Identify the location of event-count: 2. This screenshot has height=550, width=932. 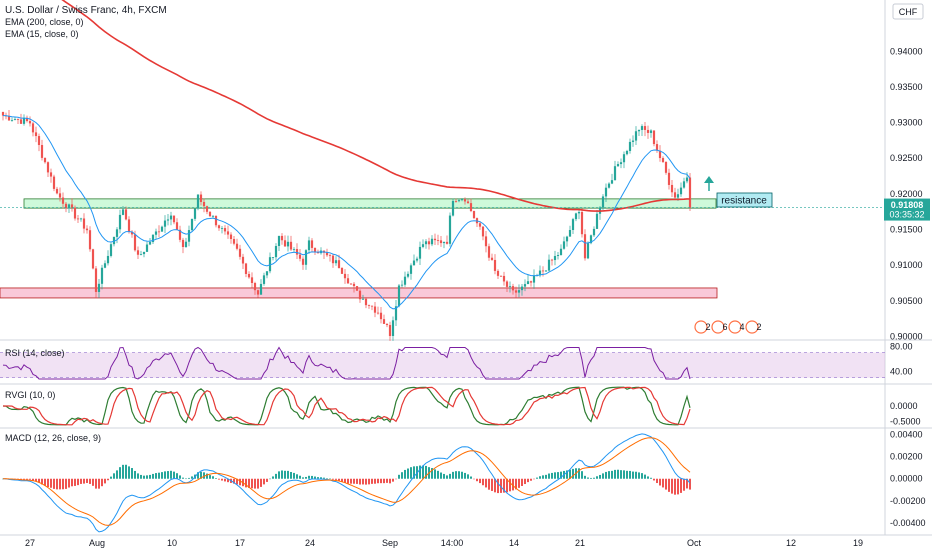
(758, 327).